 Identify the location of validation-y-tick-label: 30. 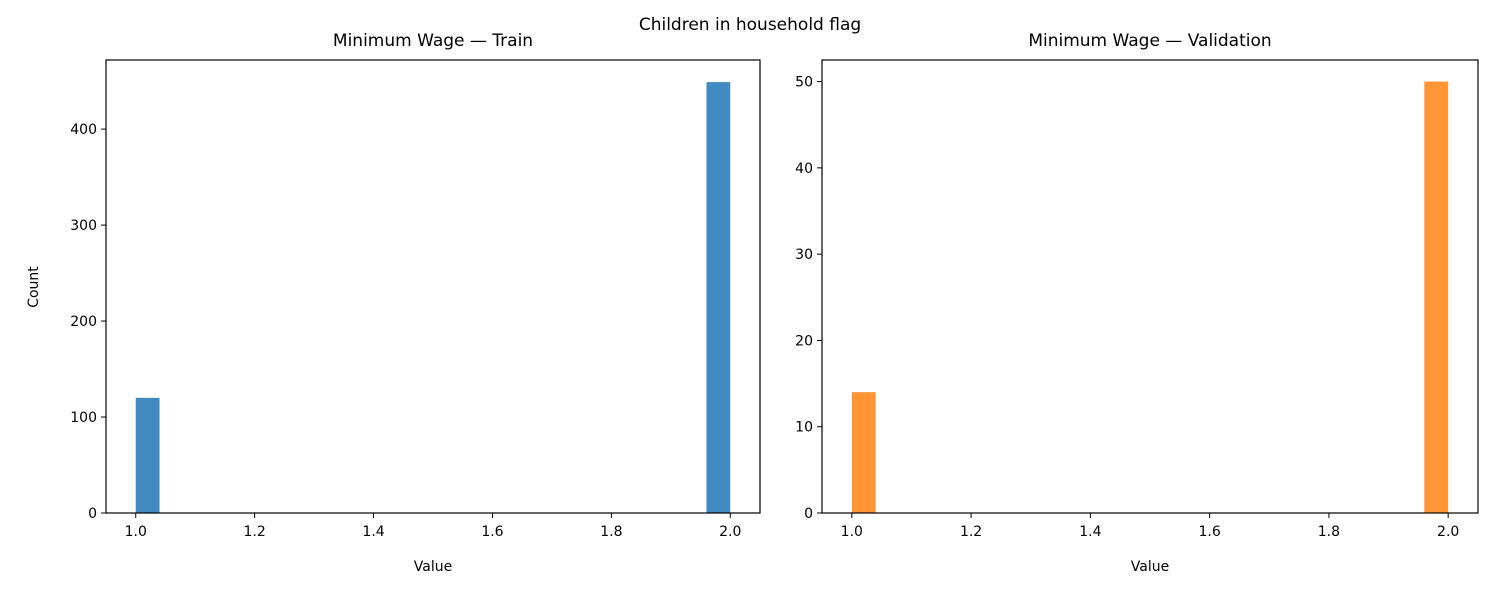
(804, 255).